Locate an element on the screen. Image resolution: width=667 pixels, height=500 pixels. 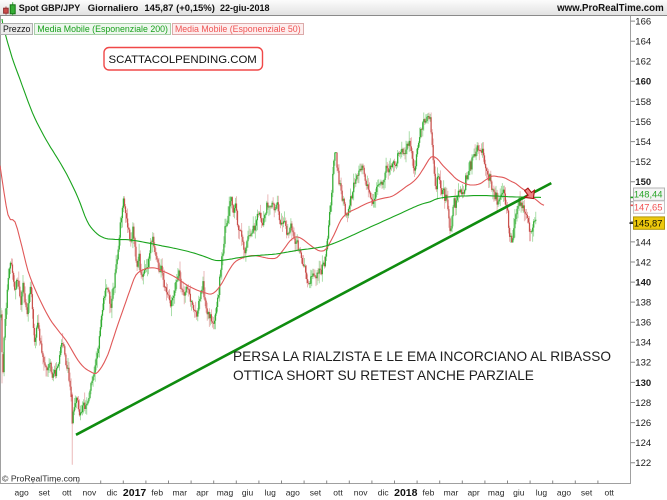
svg-text: 124 is located at coordinates (643, 443).